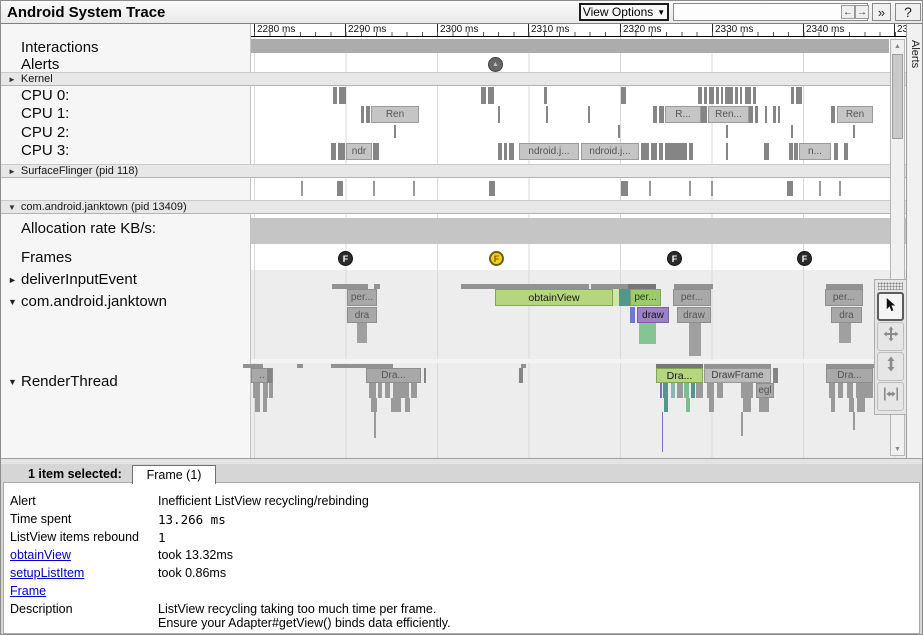  I want to click on horizontal-zoom-tool-button, so click(890, 396).